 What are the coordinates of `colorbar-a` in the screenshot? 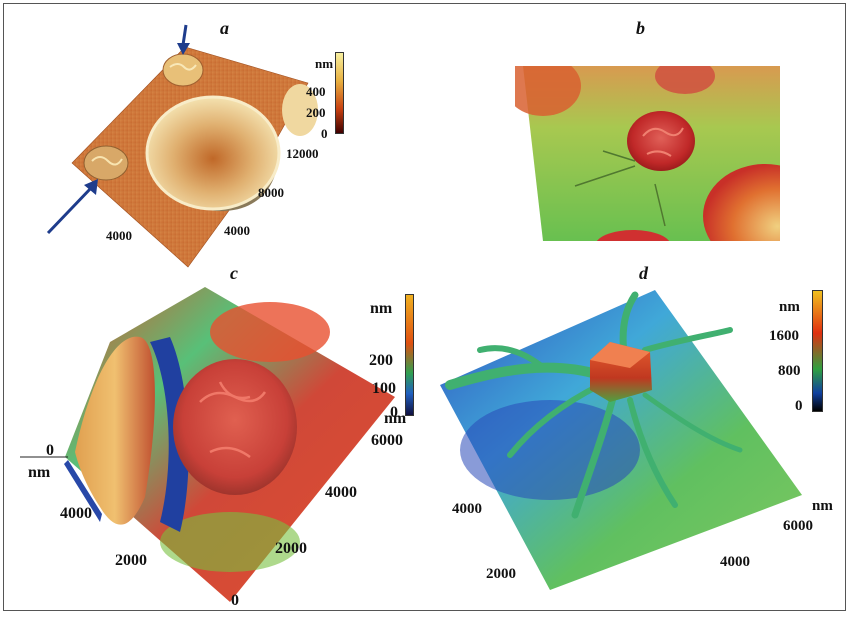 It's located at (339, 93).